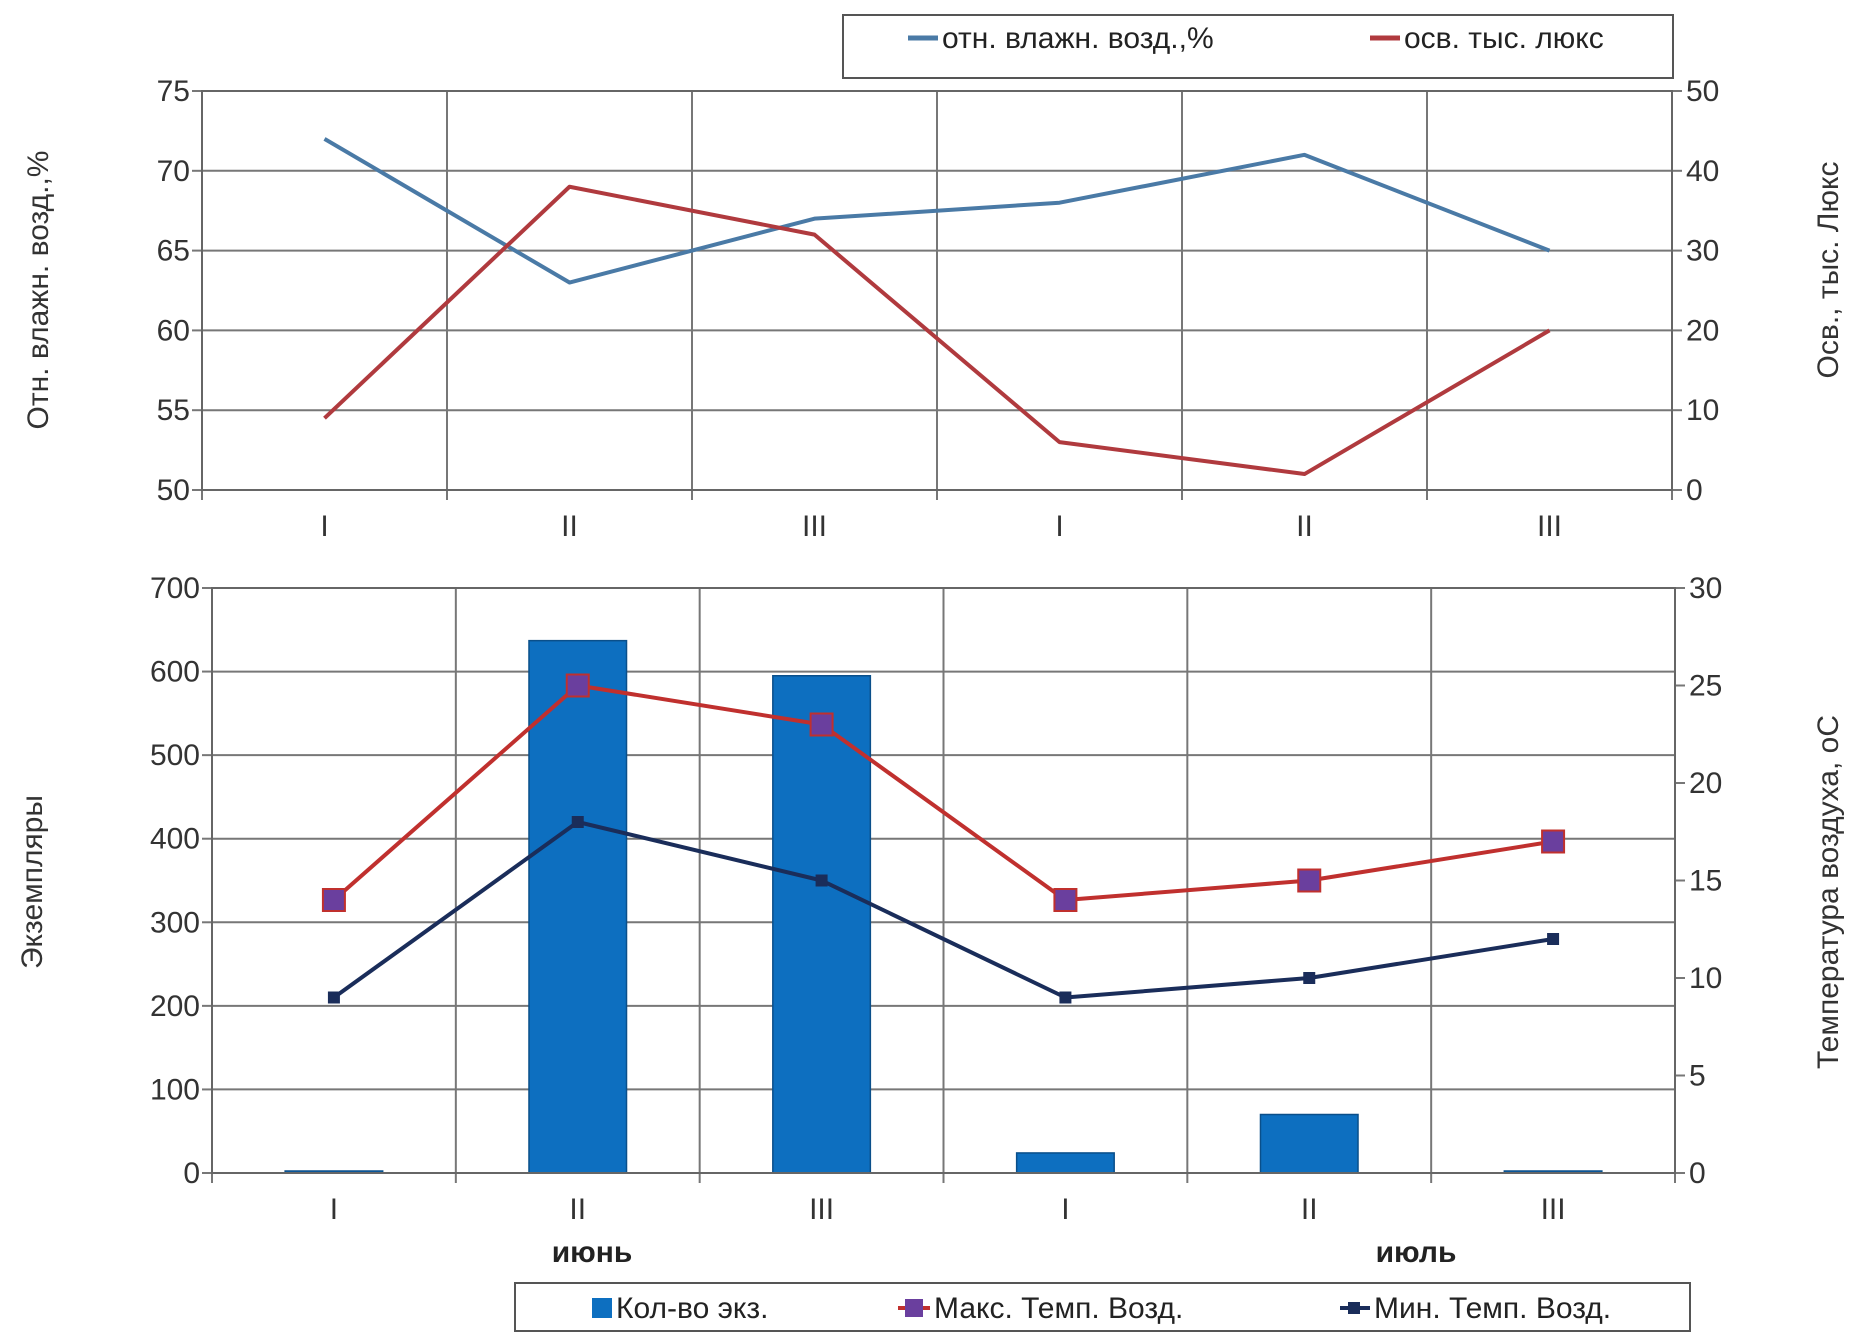 The image size is (1849, 1333). What do you see at coordinates (1702, 251) in the screenshot?
I see `top-y2-tick-label: 30` at bounding box center [1702, 251].